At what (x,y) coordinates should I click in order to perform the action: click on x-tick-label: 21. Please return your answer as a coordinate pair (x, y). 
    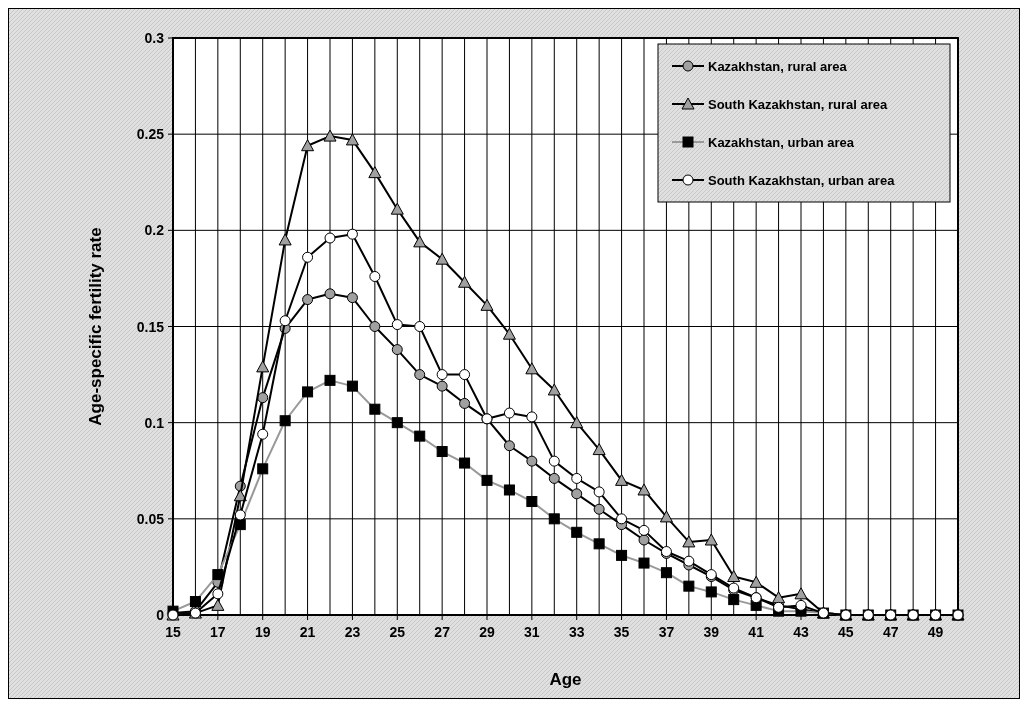
    Looking at the image, I should click on (307, 632).